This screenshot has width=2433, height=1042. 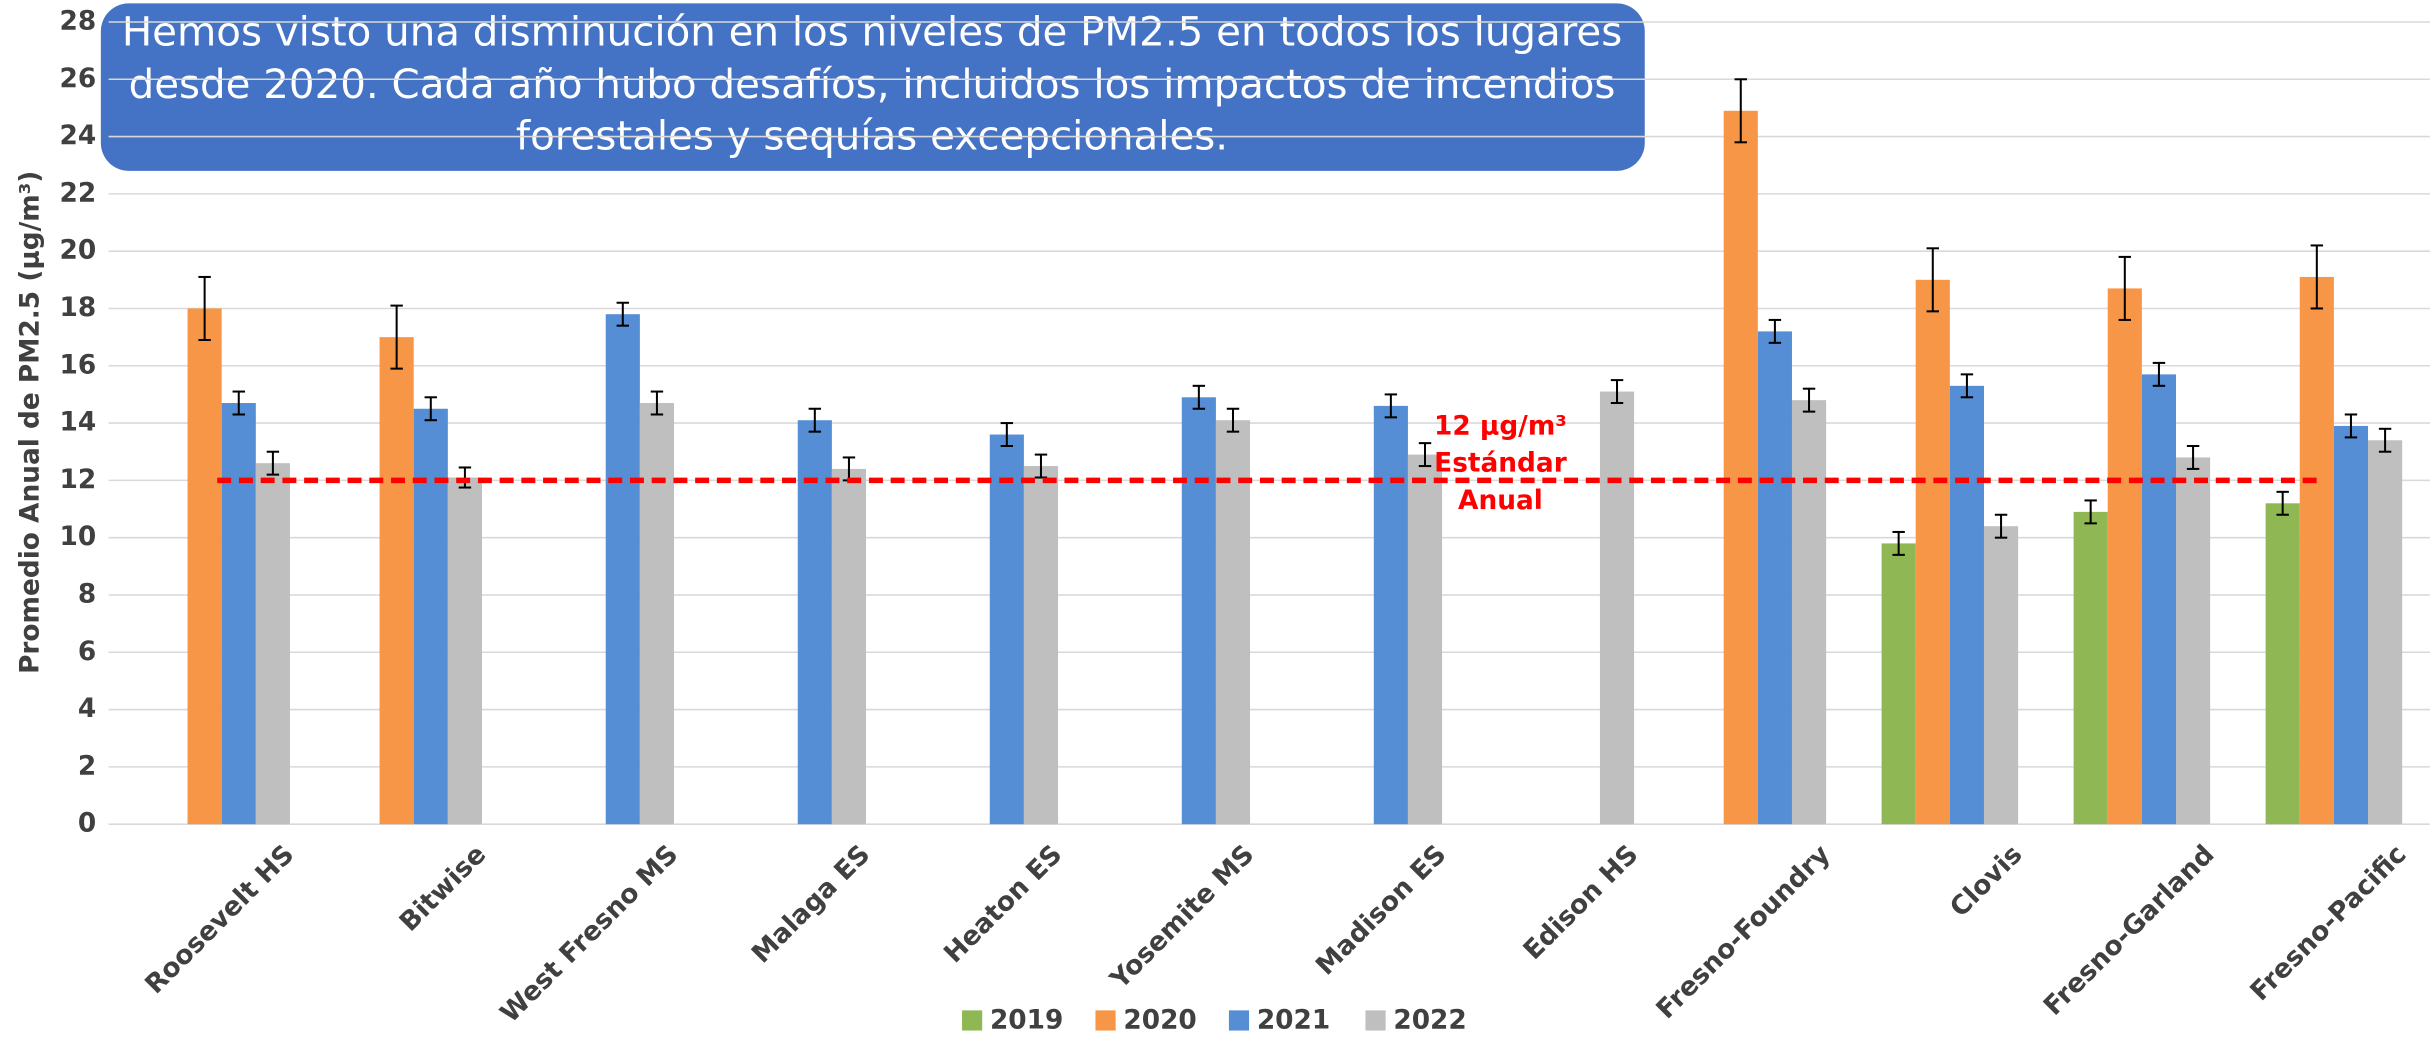 What do you see at coordinates (220, 920) in the screenshot?
I see `x-tick-label: Roosevelt HS` at bounding box center [220, 920].